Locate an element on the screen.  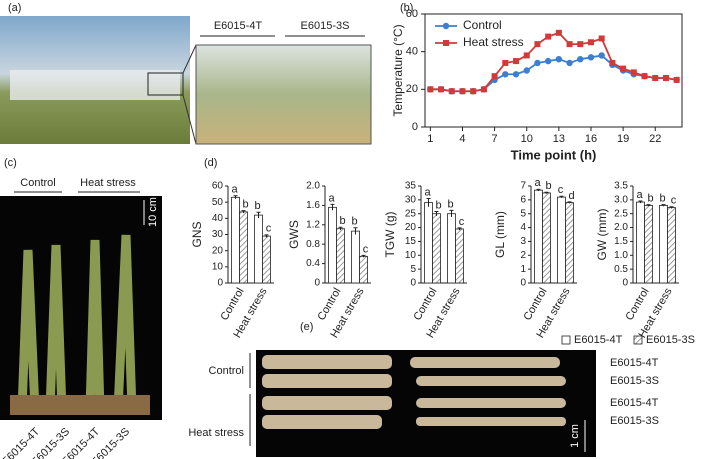
panel-label: (c) is located at coordinates (10, 163).